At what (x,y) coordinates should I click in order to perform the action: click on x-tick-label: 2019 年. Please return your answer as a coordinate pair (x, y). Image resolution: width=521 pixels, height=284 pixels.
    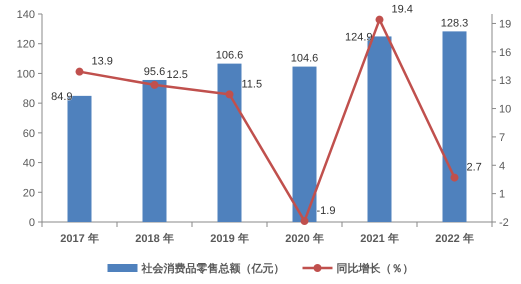
    Looking at the image, I should click on (229, 238).